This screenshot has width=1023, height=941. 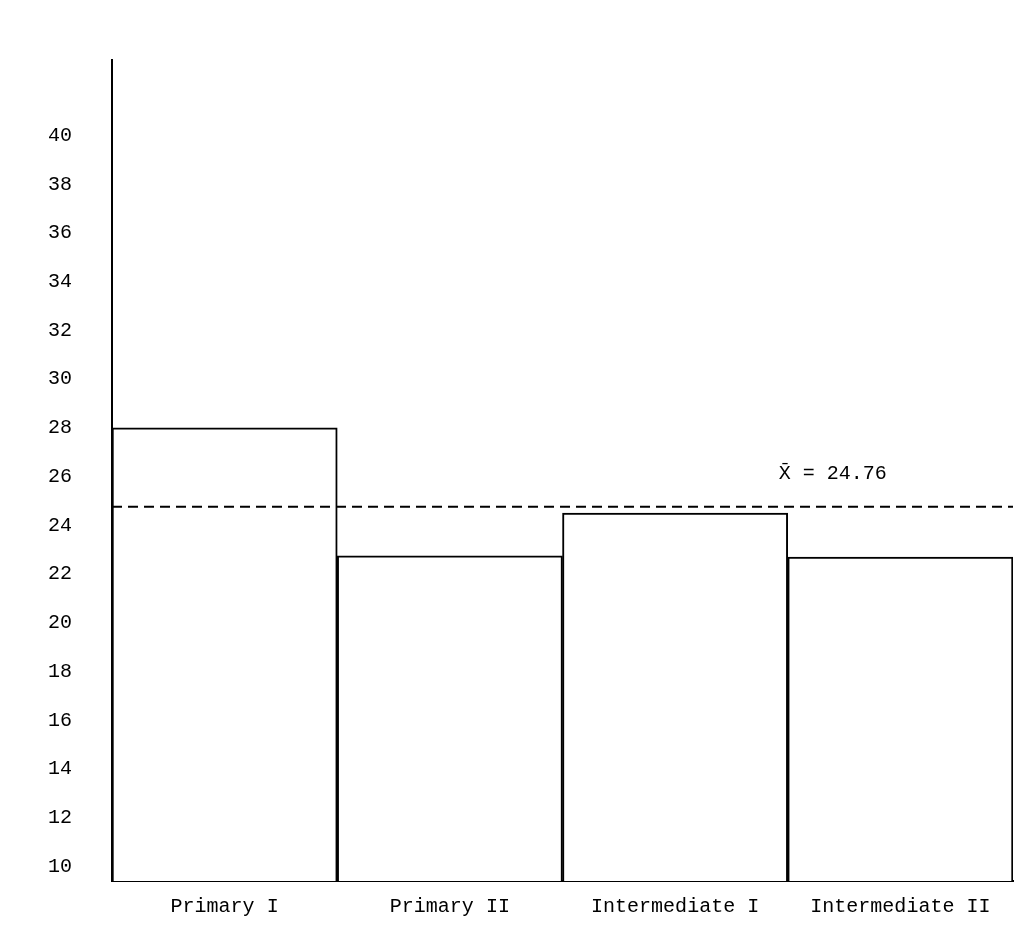 I want to click on y-tick-label: 22, so click(x=59, y=574).